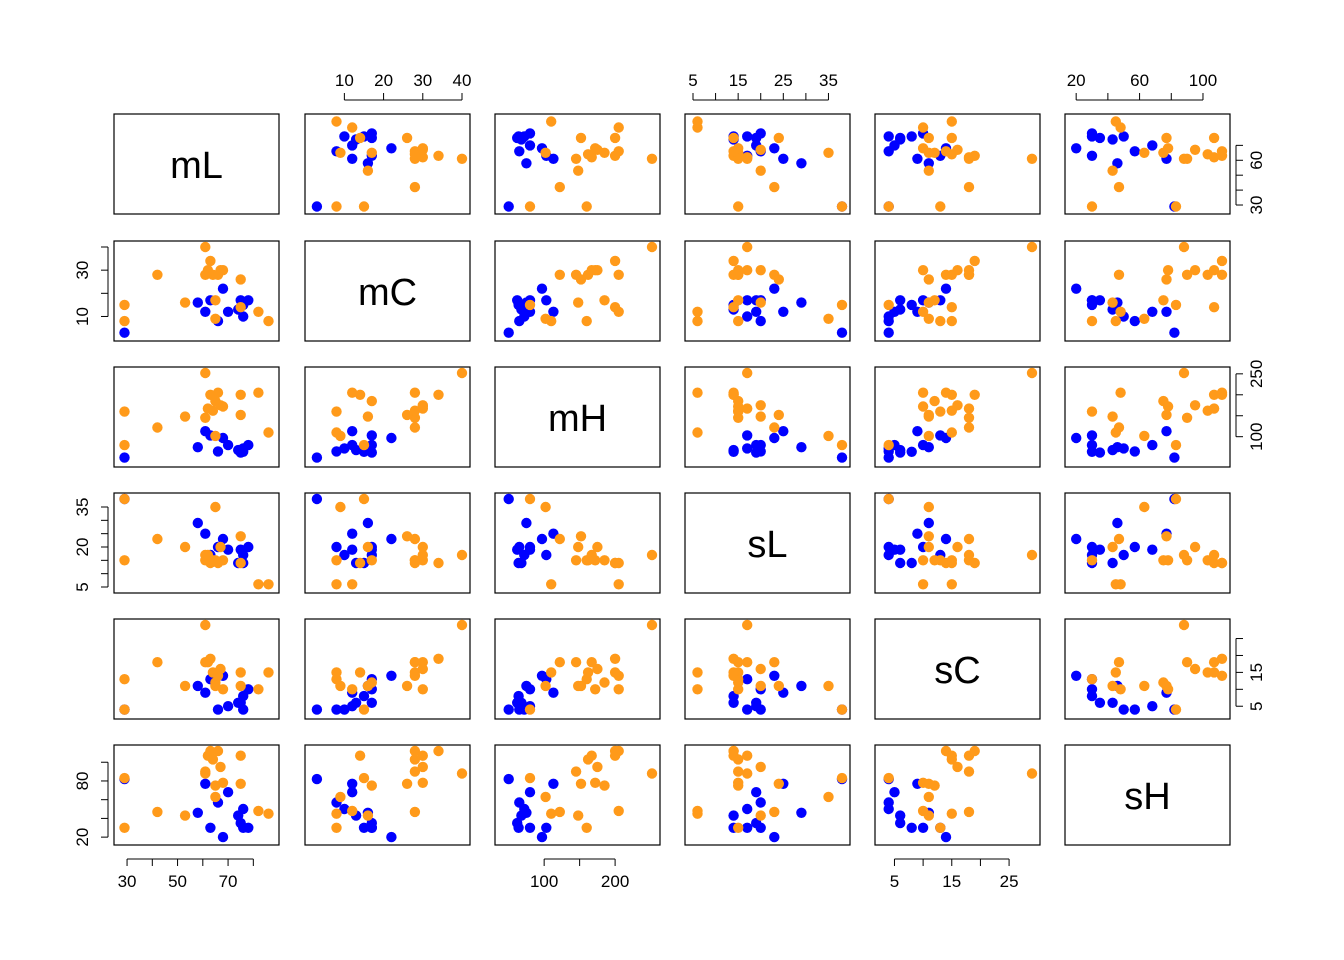  I want to click on axis-top-mC: 10 20 30 40, so click(403, 86).